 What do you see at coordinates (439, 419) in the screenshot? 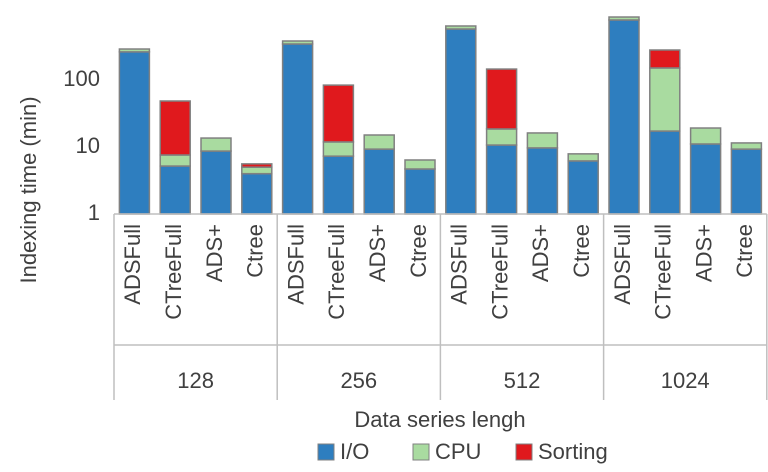
I see `x-axis-title: Data series lengh` at bounding box center [439, 419].